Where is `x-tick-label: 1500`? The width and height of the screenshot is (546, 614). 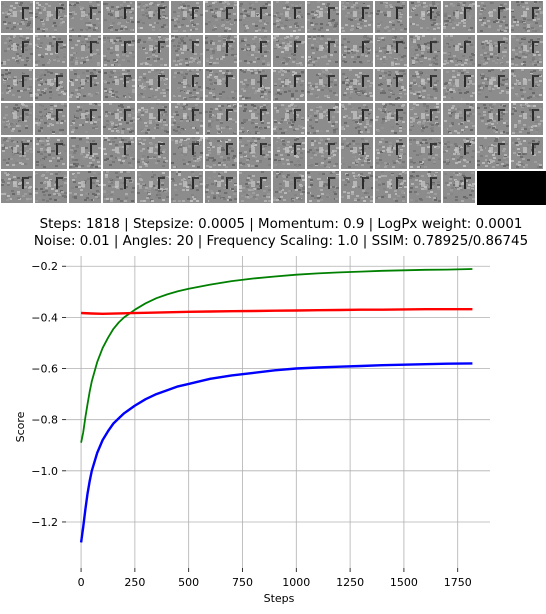
x-tick-label: 1500 is located at coordinates (404, 582).